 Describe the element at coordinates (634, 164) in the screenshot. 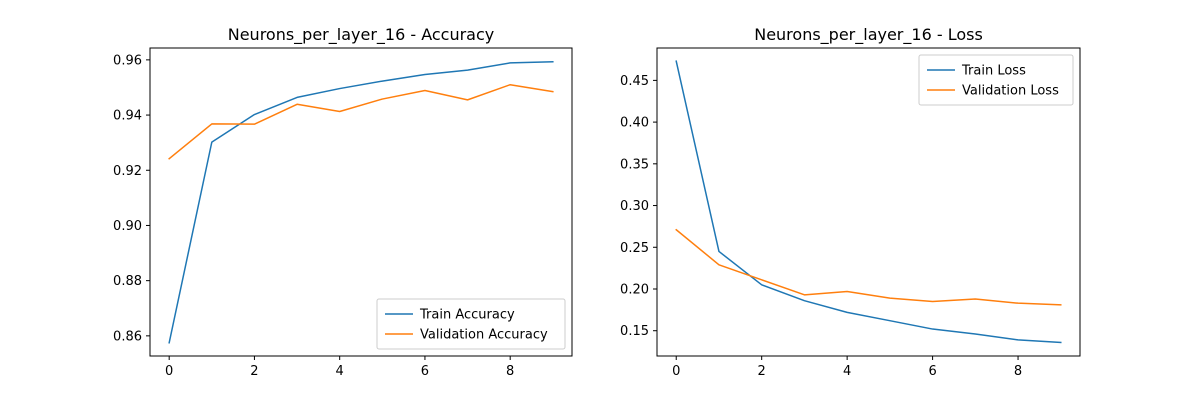

I see `y-tick-label: 0.35` at that location.